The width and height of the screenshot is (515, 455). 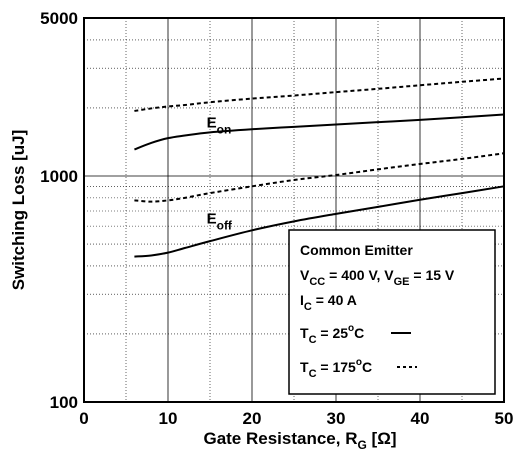 What do you see at coordinates (377, 277) in the screenshot?
I see `legend-line-1: VCC = 400 V, VGE = 15 V` at bounding box center [377, 277].